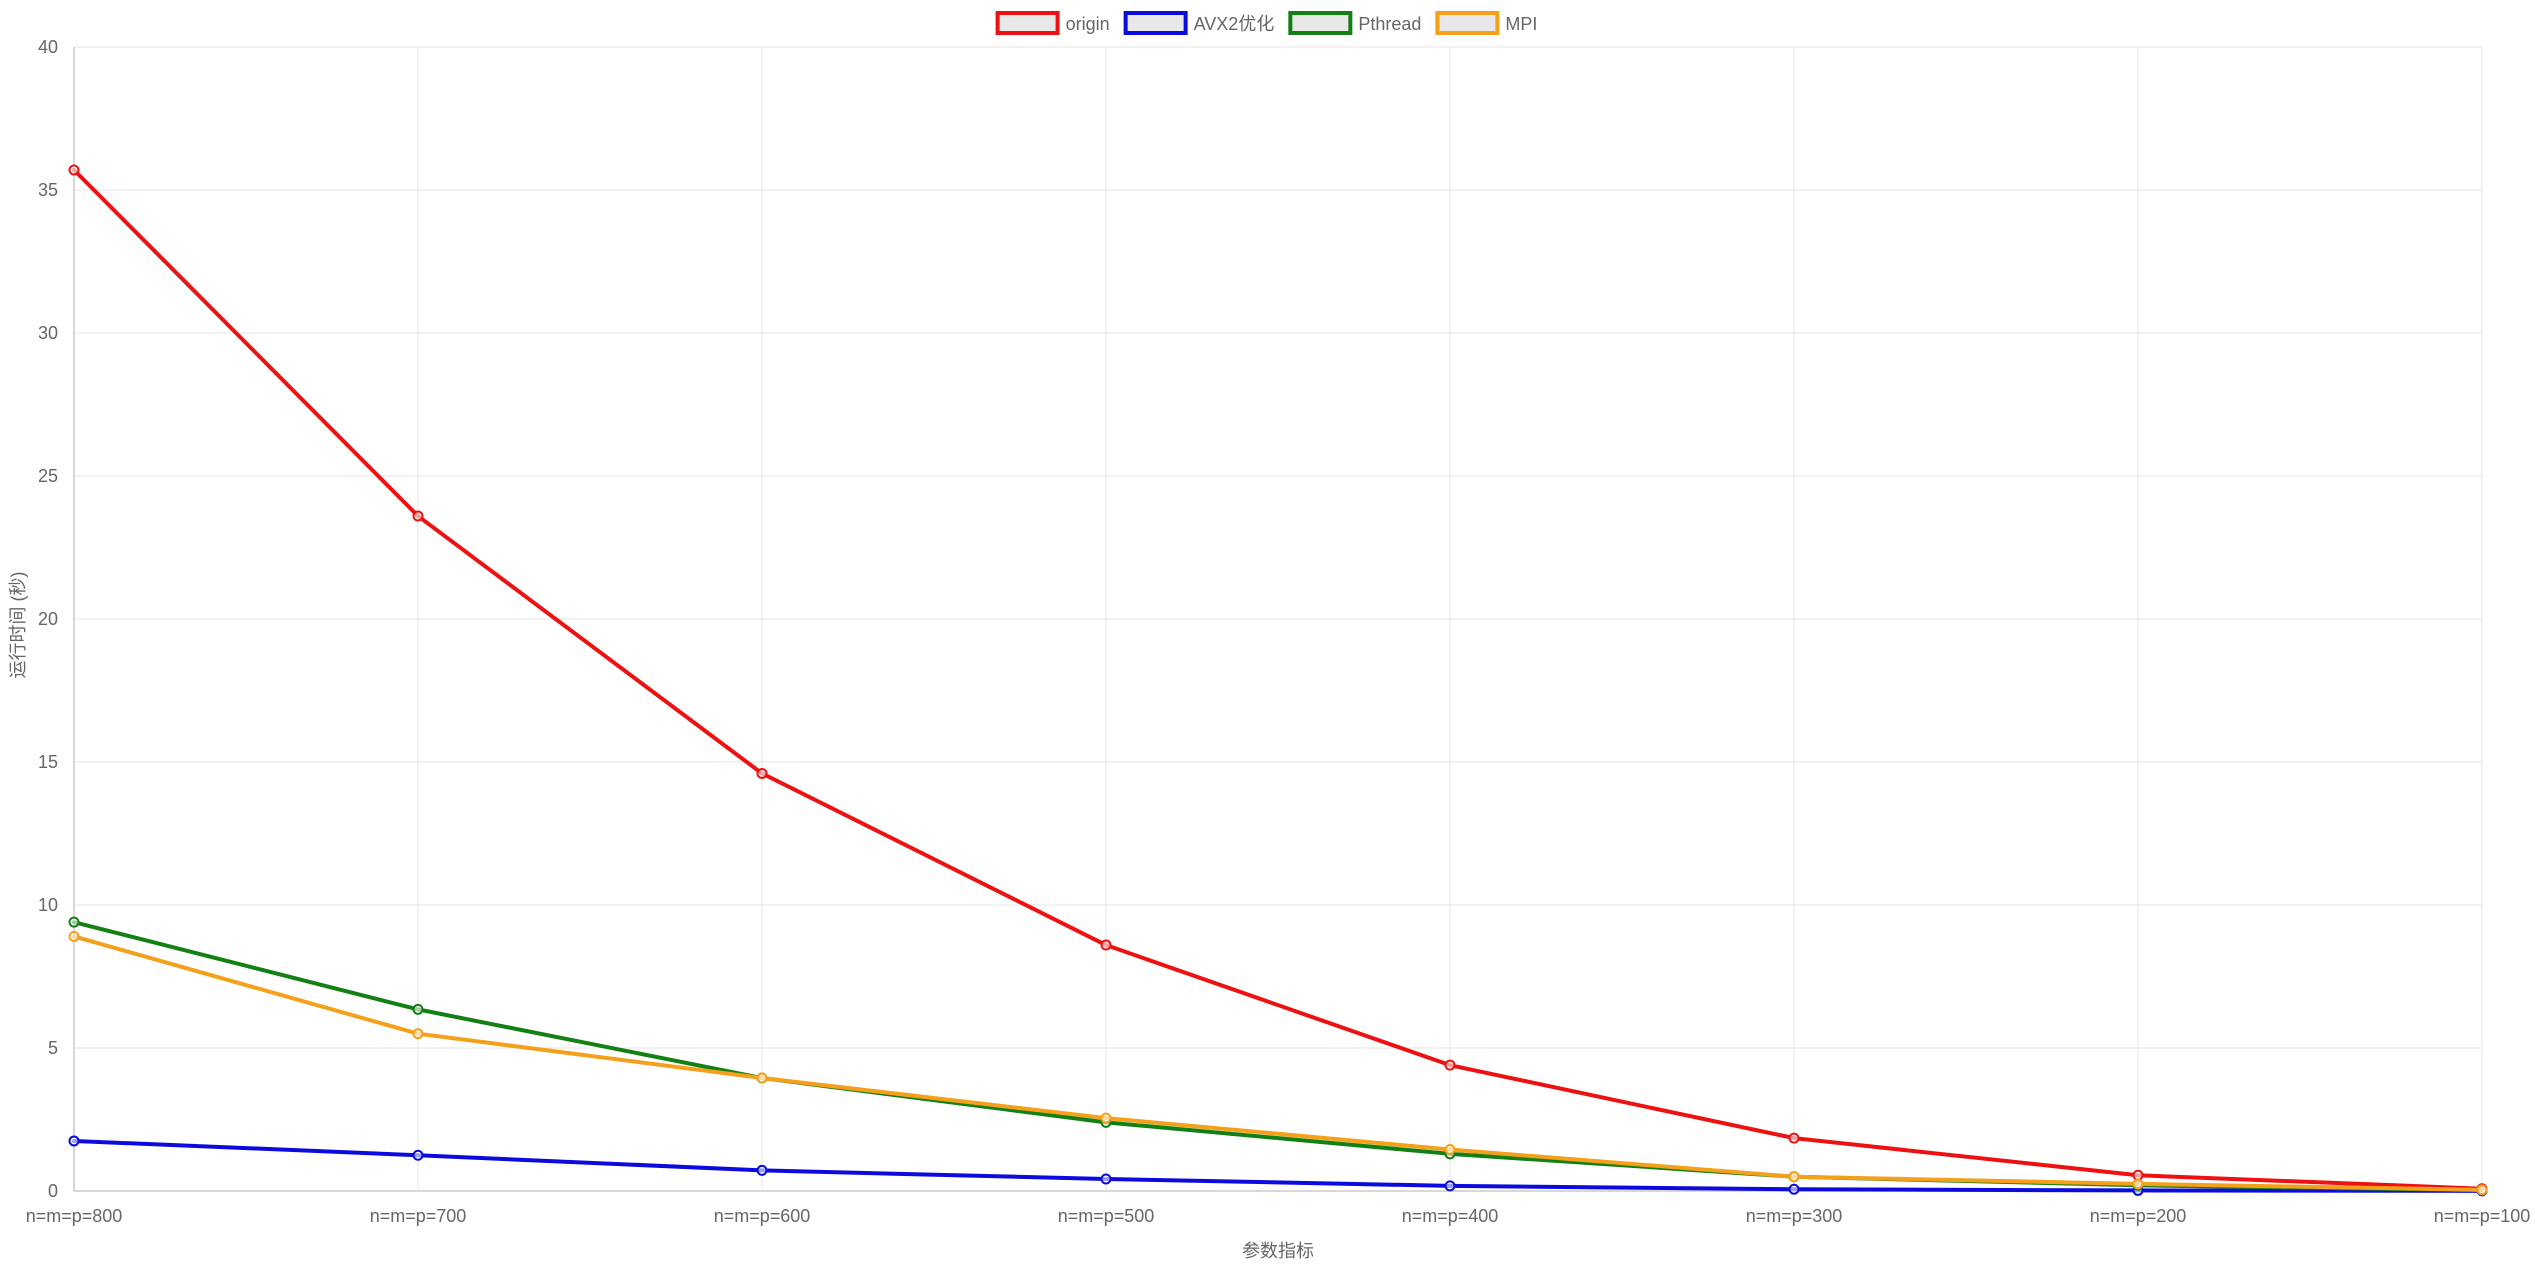  I want to click on y-tick-label: 40, so click(48, 47).